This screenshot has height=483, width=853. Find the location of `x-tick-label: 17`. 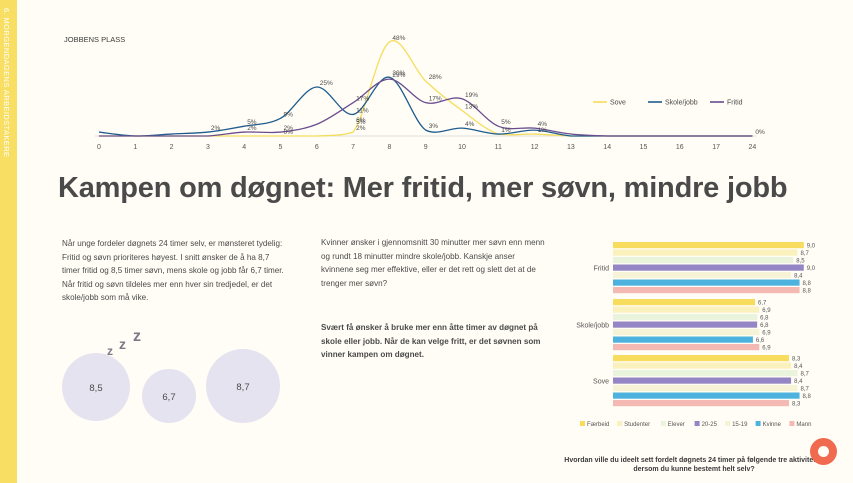

x-tick-label: 17 is located at coordinates (716, 147).